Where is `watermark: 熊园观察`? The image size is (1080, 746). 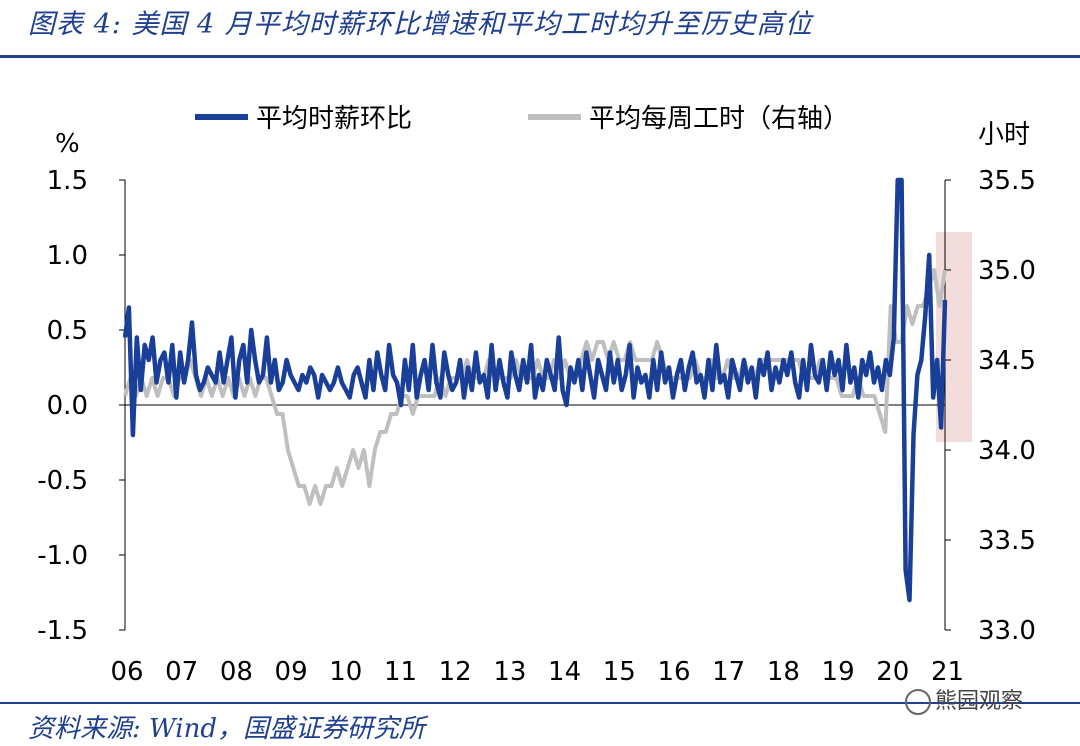
watermark: 熊园观察 is located at coordinates (964, 699).